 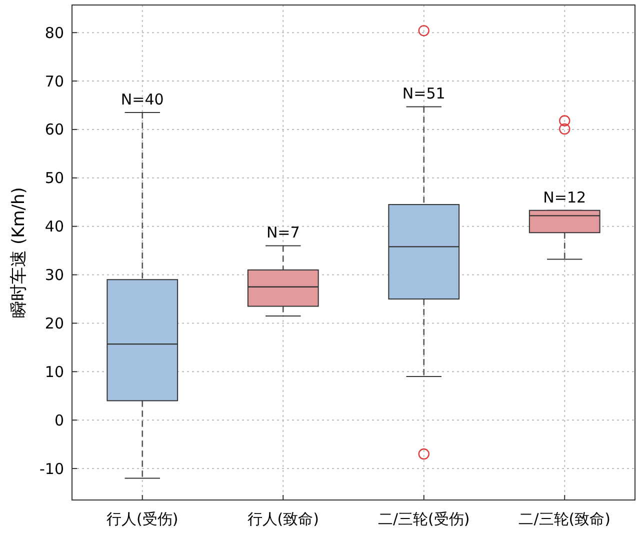 I want to click on y-tick-label: 20, so click(x=54, y=323).